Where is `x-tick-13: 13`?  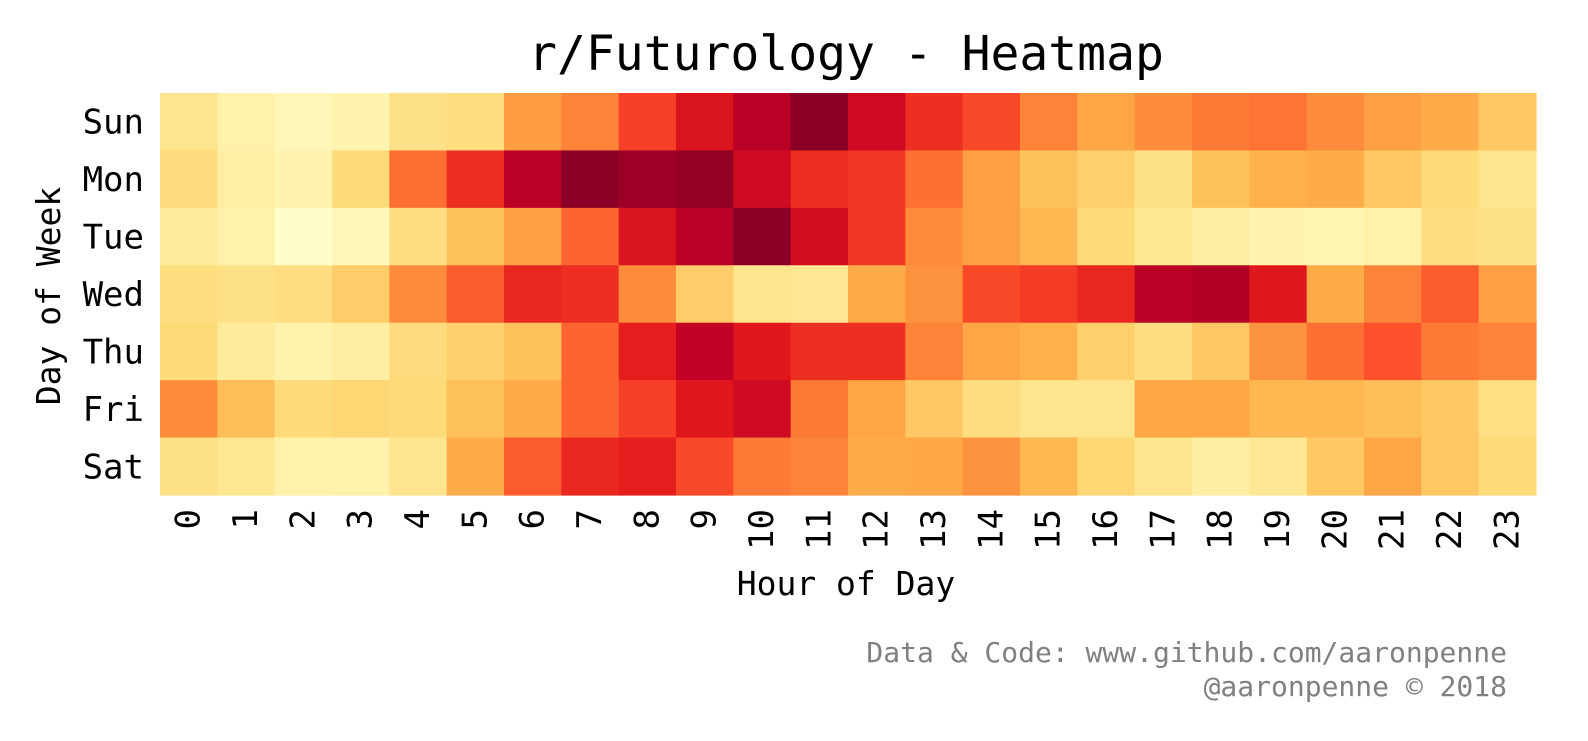
x-tick-13: 13 is located at coordinates (934, 529).